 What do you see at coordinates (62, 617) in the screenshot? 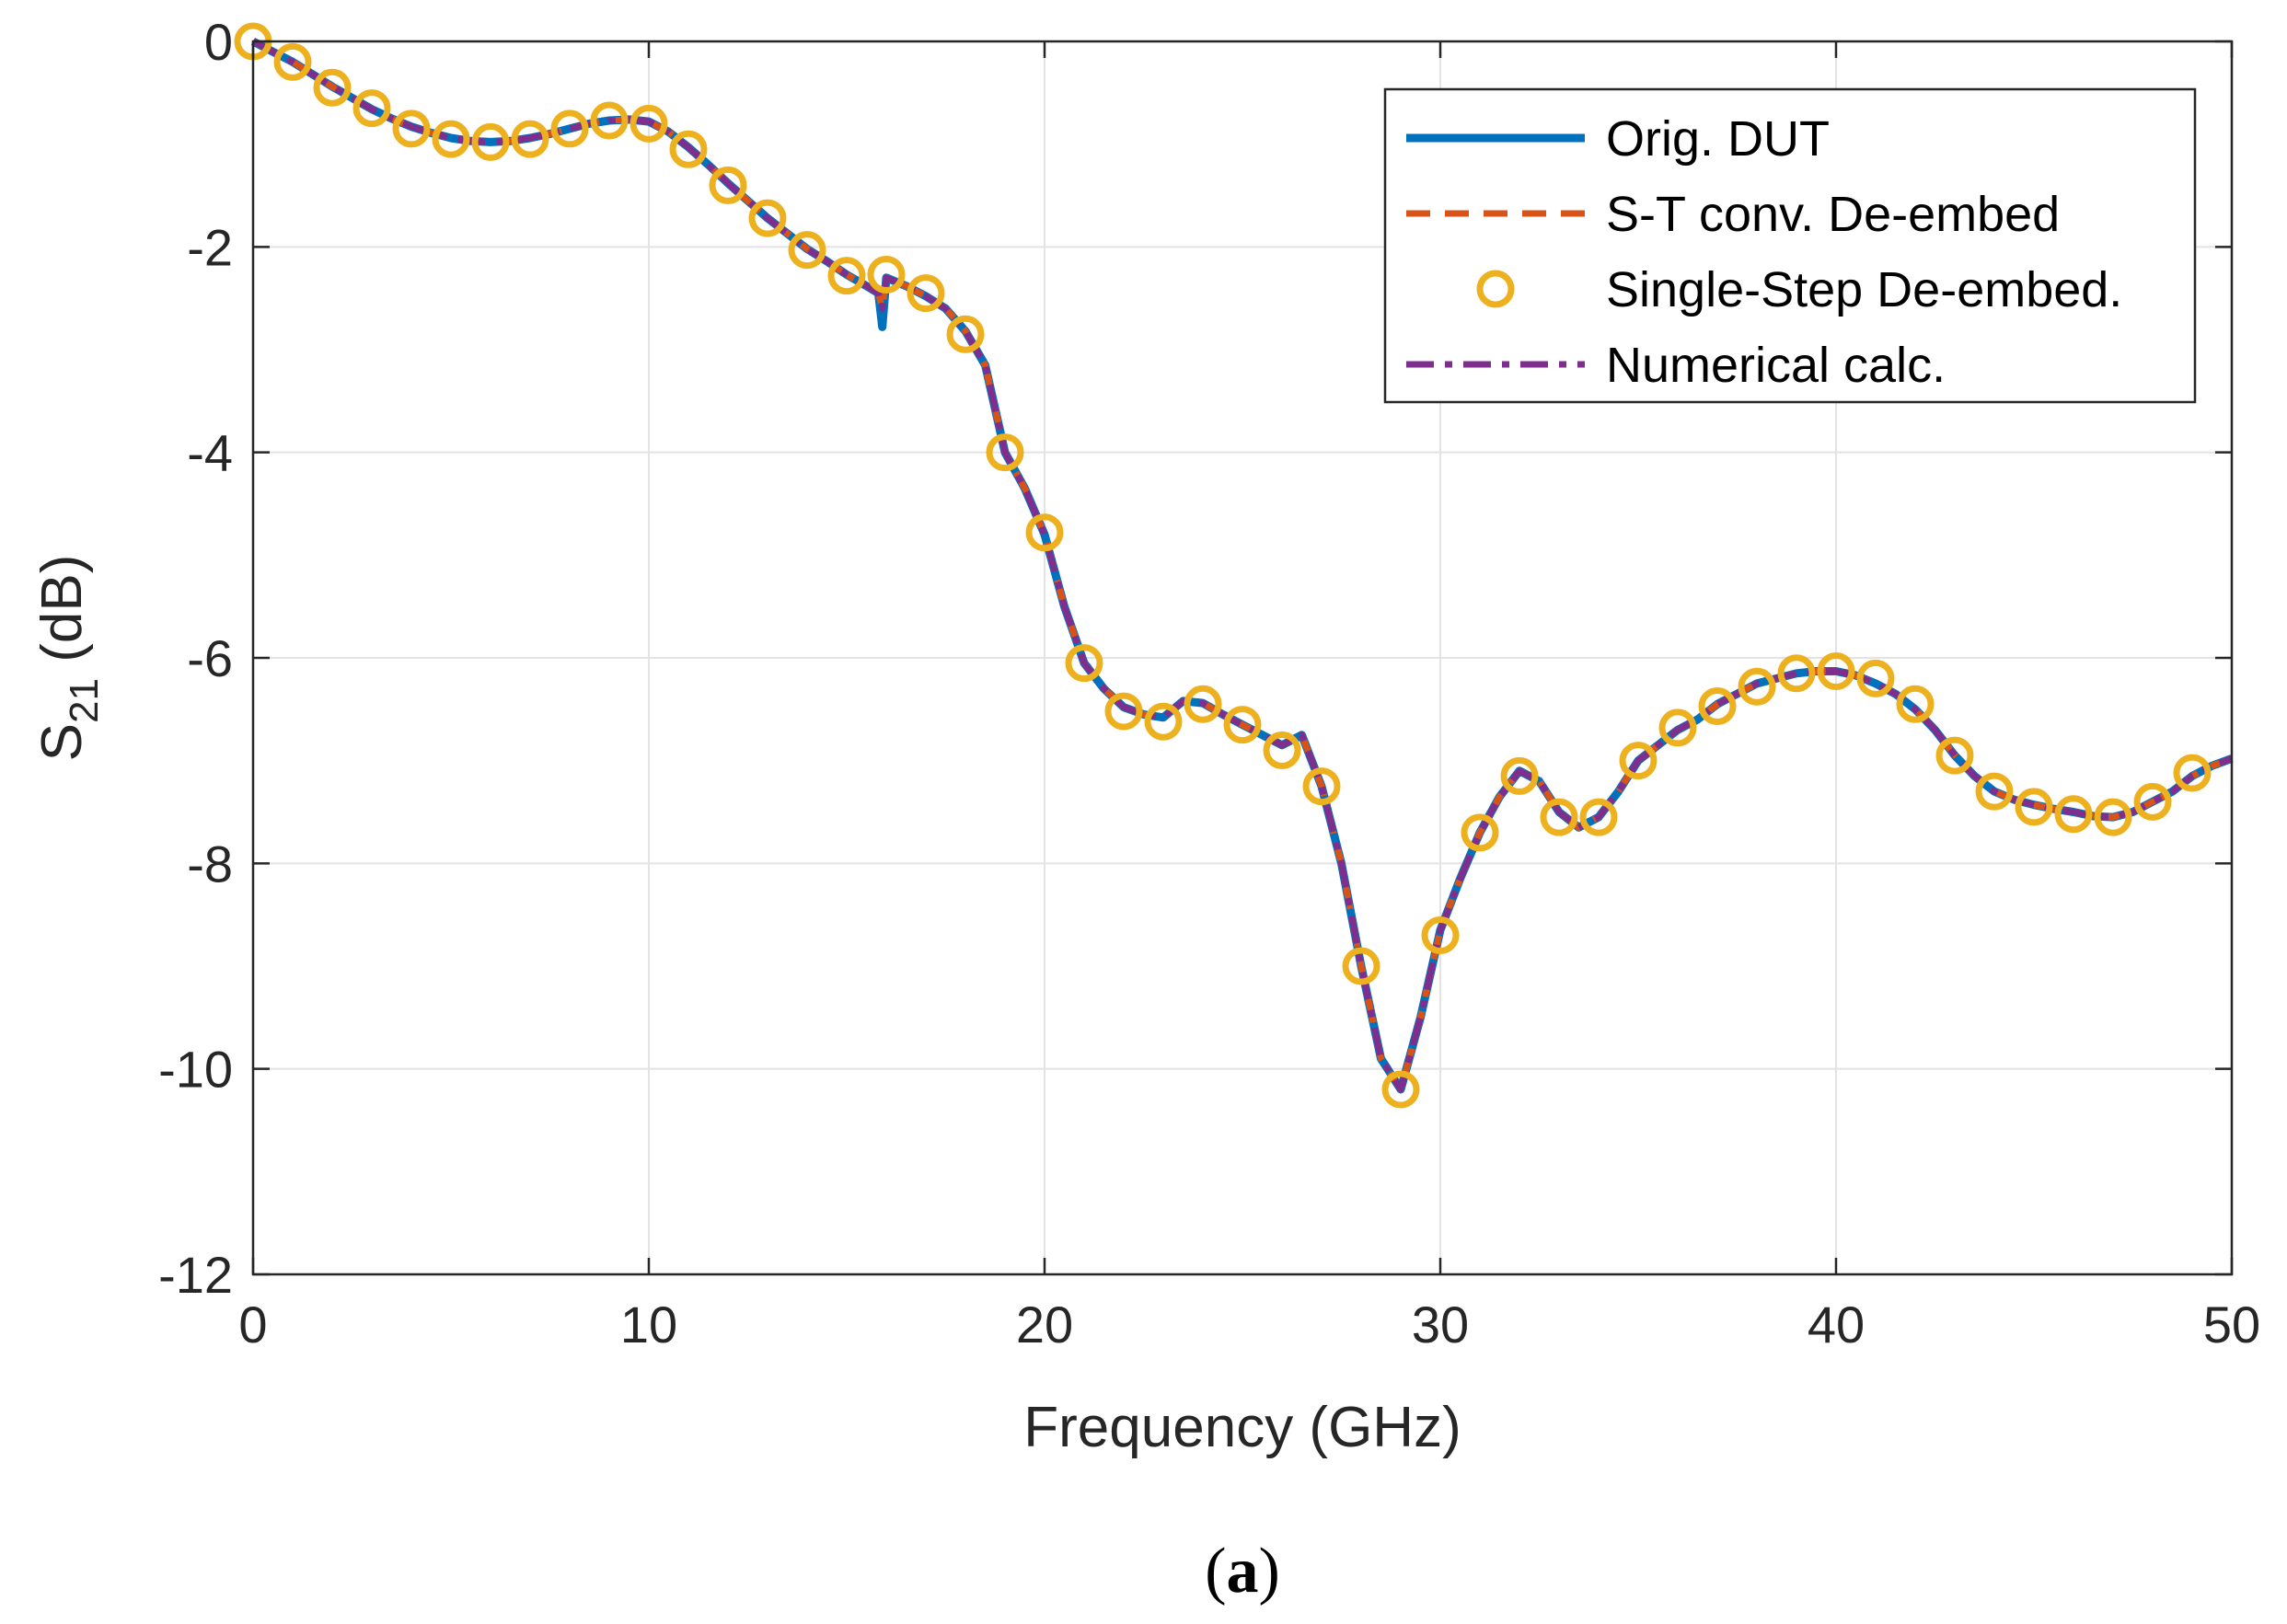
I see `y-axis-label-unit: (dB)` at bounding box center [62, 617].